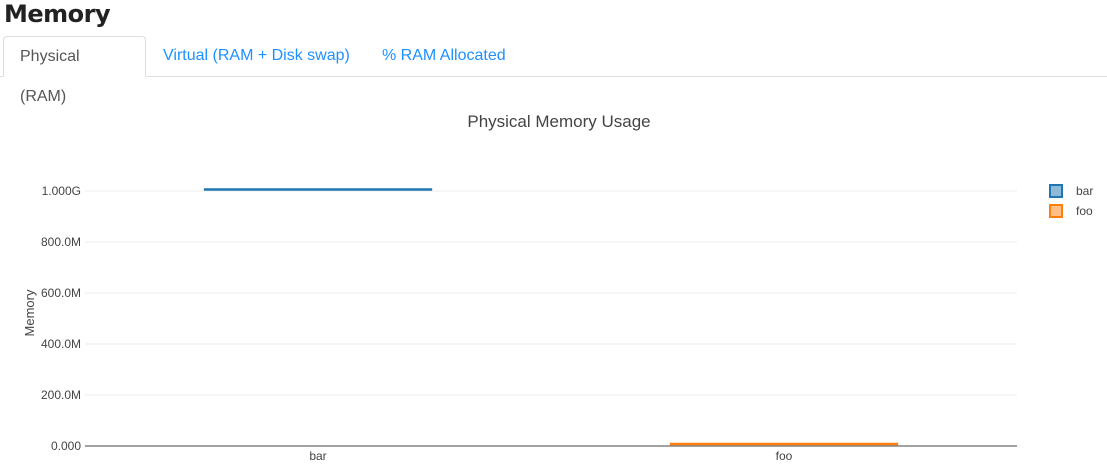 Image resolution: width=1107 pixels, height=469 pixels. I want to click on tab-physical-ram: Physical (RAM), so click(74, 70).